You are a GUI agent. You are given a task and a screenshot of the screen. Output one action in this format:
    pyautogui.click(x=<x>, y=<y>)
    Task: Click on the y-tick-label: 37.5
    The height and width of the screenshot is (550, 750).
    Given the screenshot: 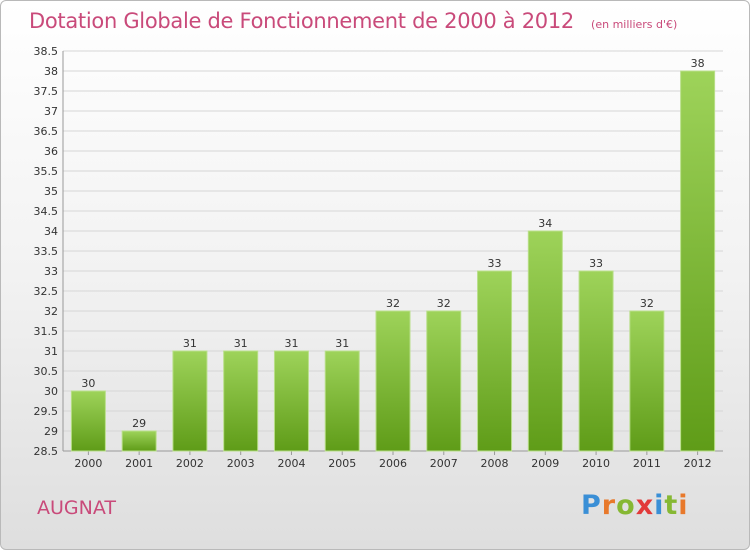 What is the action you would take?
    pyautogui.click(x=46, y=91)
    